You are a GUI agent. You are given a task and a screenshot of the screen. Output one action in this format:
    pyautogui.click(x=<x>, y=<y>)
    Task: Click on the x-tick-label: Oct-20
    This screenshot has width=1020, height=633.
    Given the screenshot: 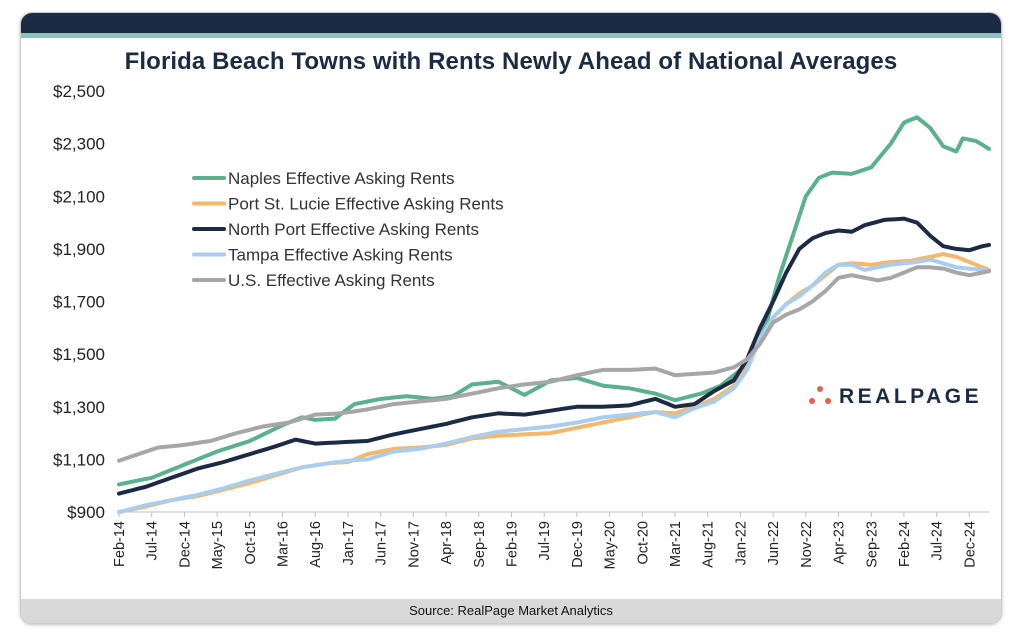 What is the action you would take?
    pyautogui.click(x=643, y=543)
    